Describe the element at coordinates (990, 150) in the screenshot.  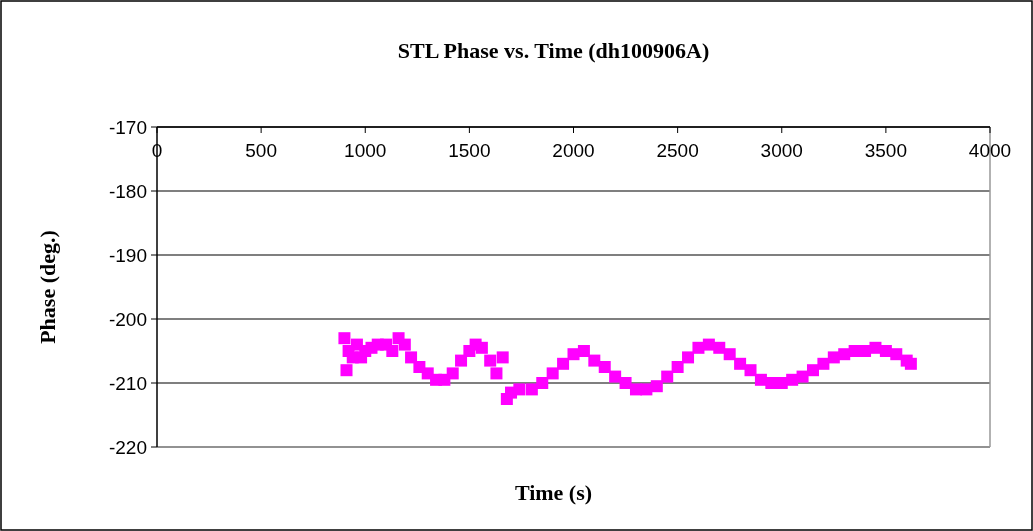
I see `x-tick-label: 4000` at that location.